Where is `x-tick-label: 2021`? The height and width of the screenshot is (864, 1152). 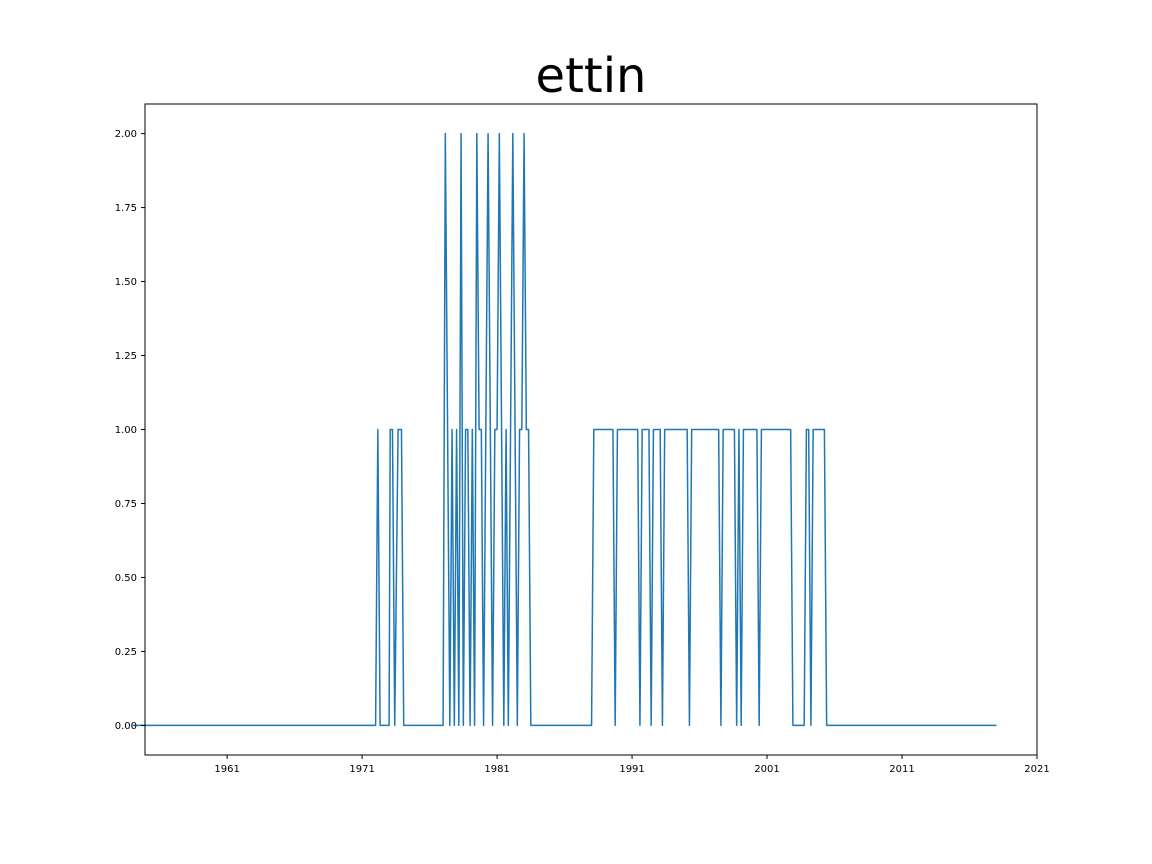 x-tick-label: 2021 is located at coordinates (1036, 769).